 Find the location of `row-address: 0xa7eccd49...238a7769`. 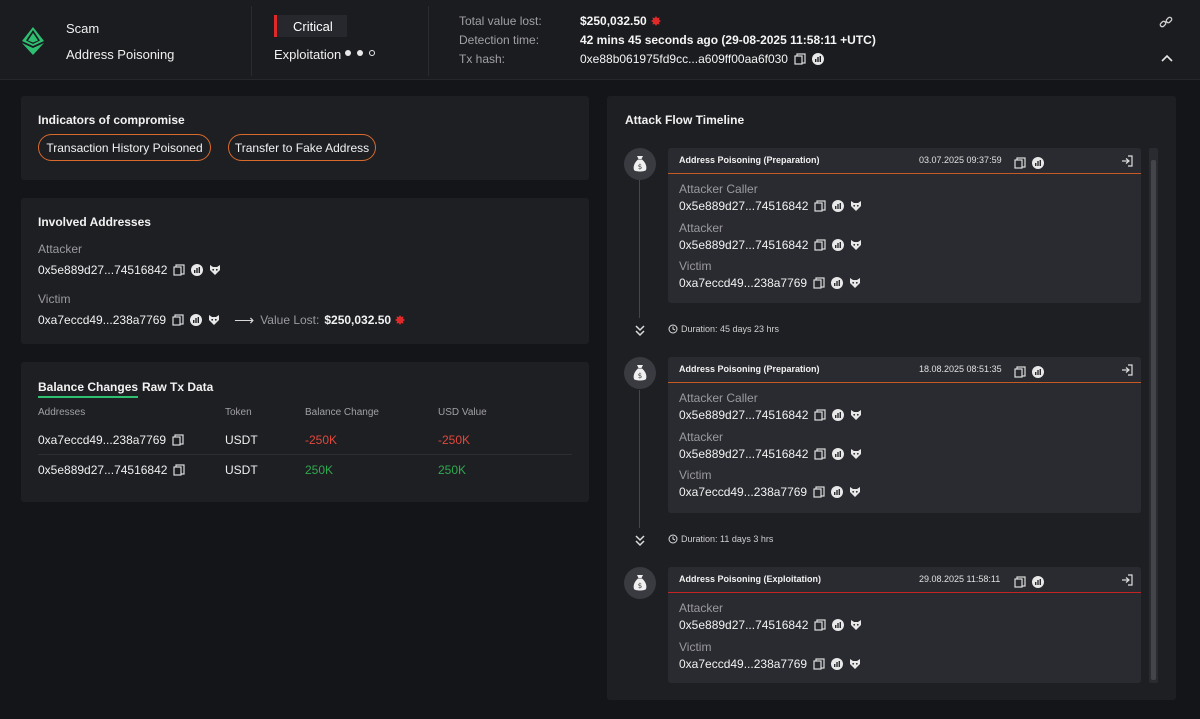

row-address: 0xa7eccd49...238a7769 is located at coordinates (111, 440).